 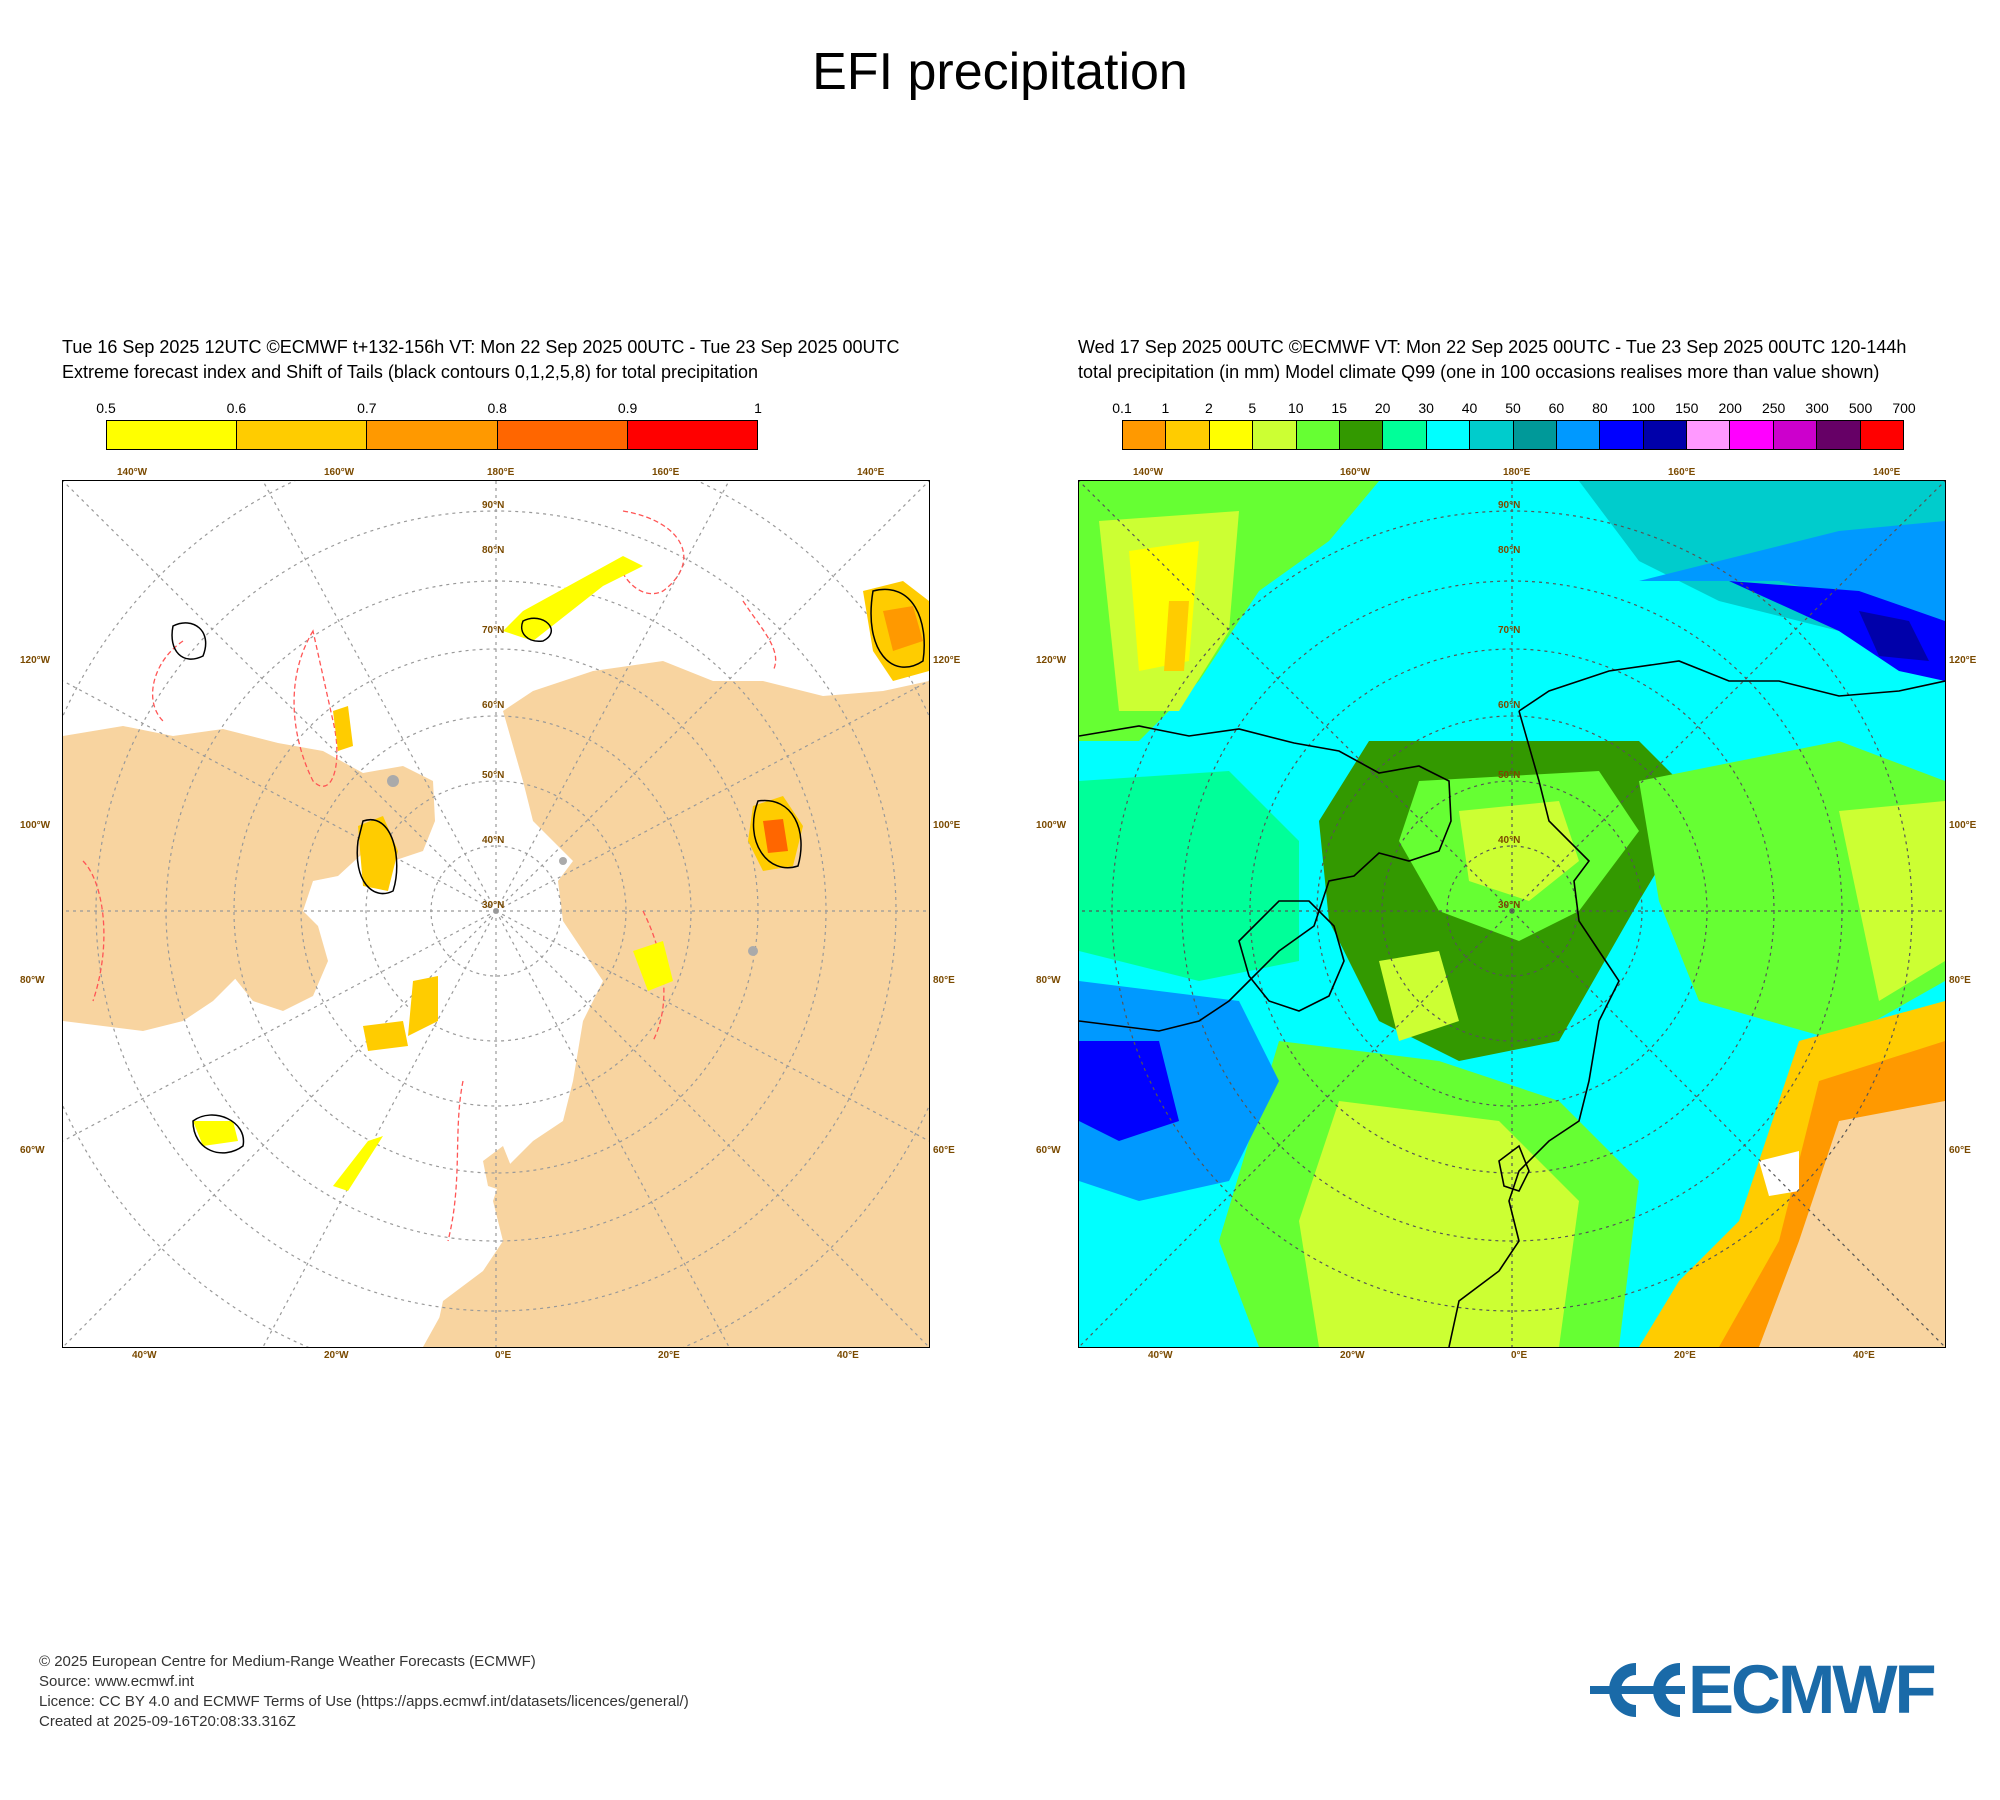 I want to click on efi-meridian-label-bottom: 20°W, so click(x=336, y=1355).